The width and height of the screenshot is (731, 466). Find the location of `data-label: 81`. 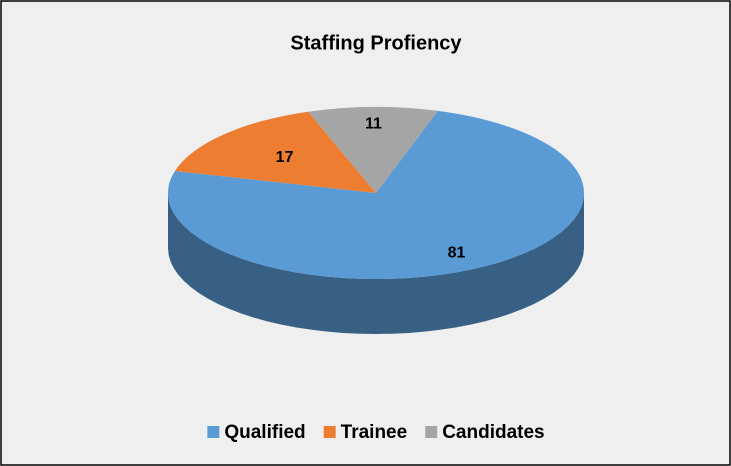

data-label: 81 is located at coordinates (457, 252).